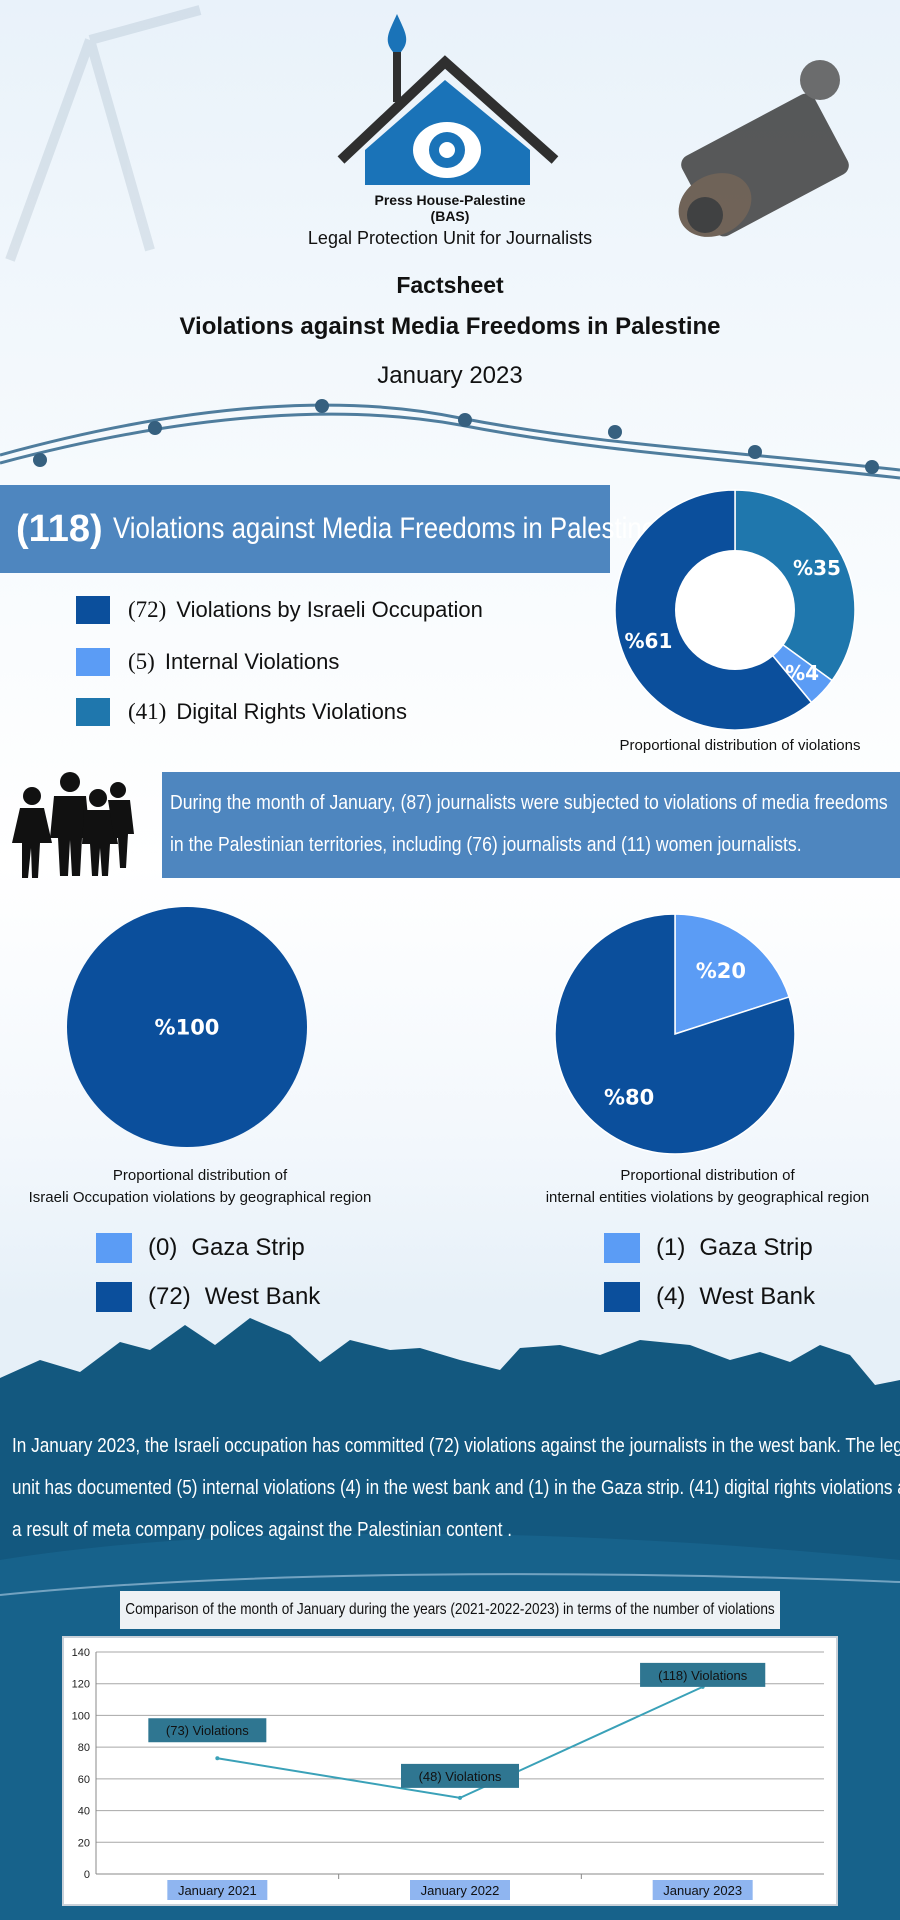 The width and height of the screenshot is (900, 1920). What do you see at coordinates (397, 33) in the screenshot?
I see `pen-nib-icon` at bounding box center [397, 33].